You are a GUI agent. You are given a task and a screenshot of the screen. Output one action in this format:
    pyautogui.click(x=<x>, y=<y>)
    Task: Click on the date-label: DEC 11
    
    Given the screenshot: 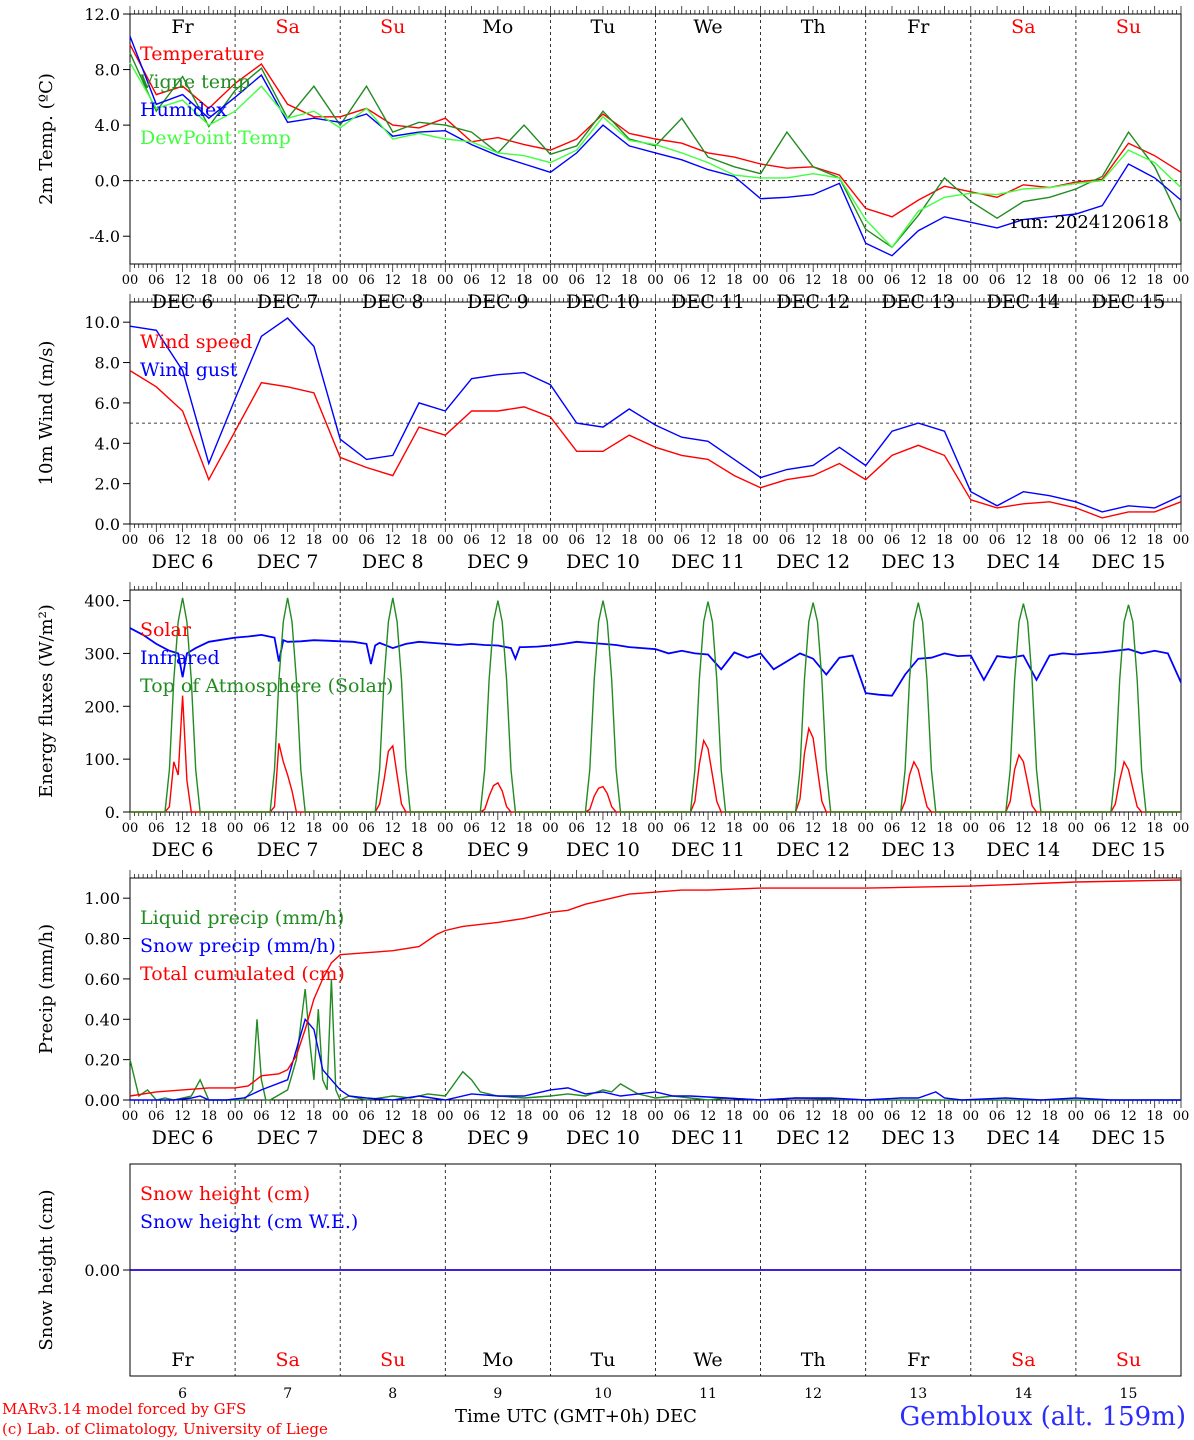 What is the action you would take?
    pyautogui.click(x=708, y=850)
    